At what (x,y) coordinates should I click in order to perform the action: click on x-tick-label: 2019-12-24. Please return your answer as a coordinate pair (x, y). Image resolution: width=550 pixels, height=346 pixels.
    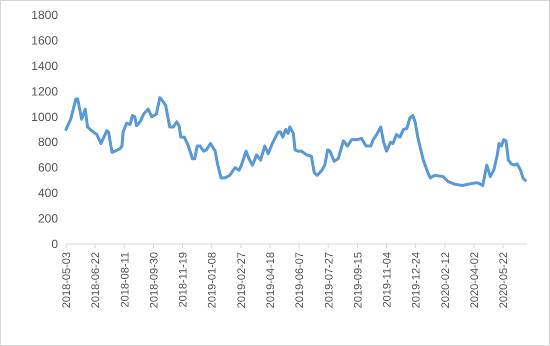
    Looking at the image, I should click on (416, 280).